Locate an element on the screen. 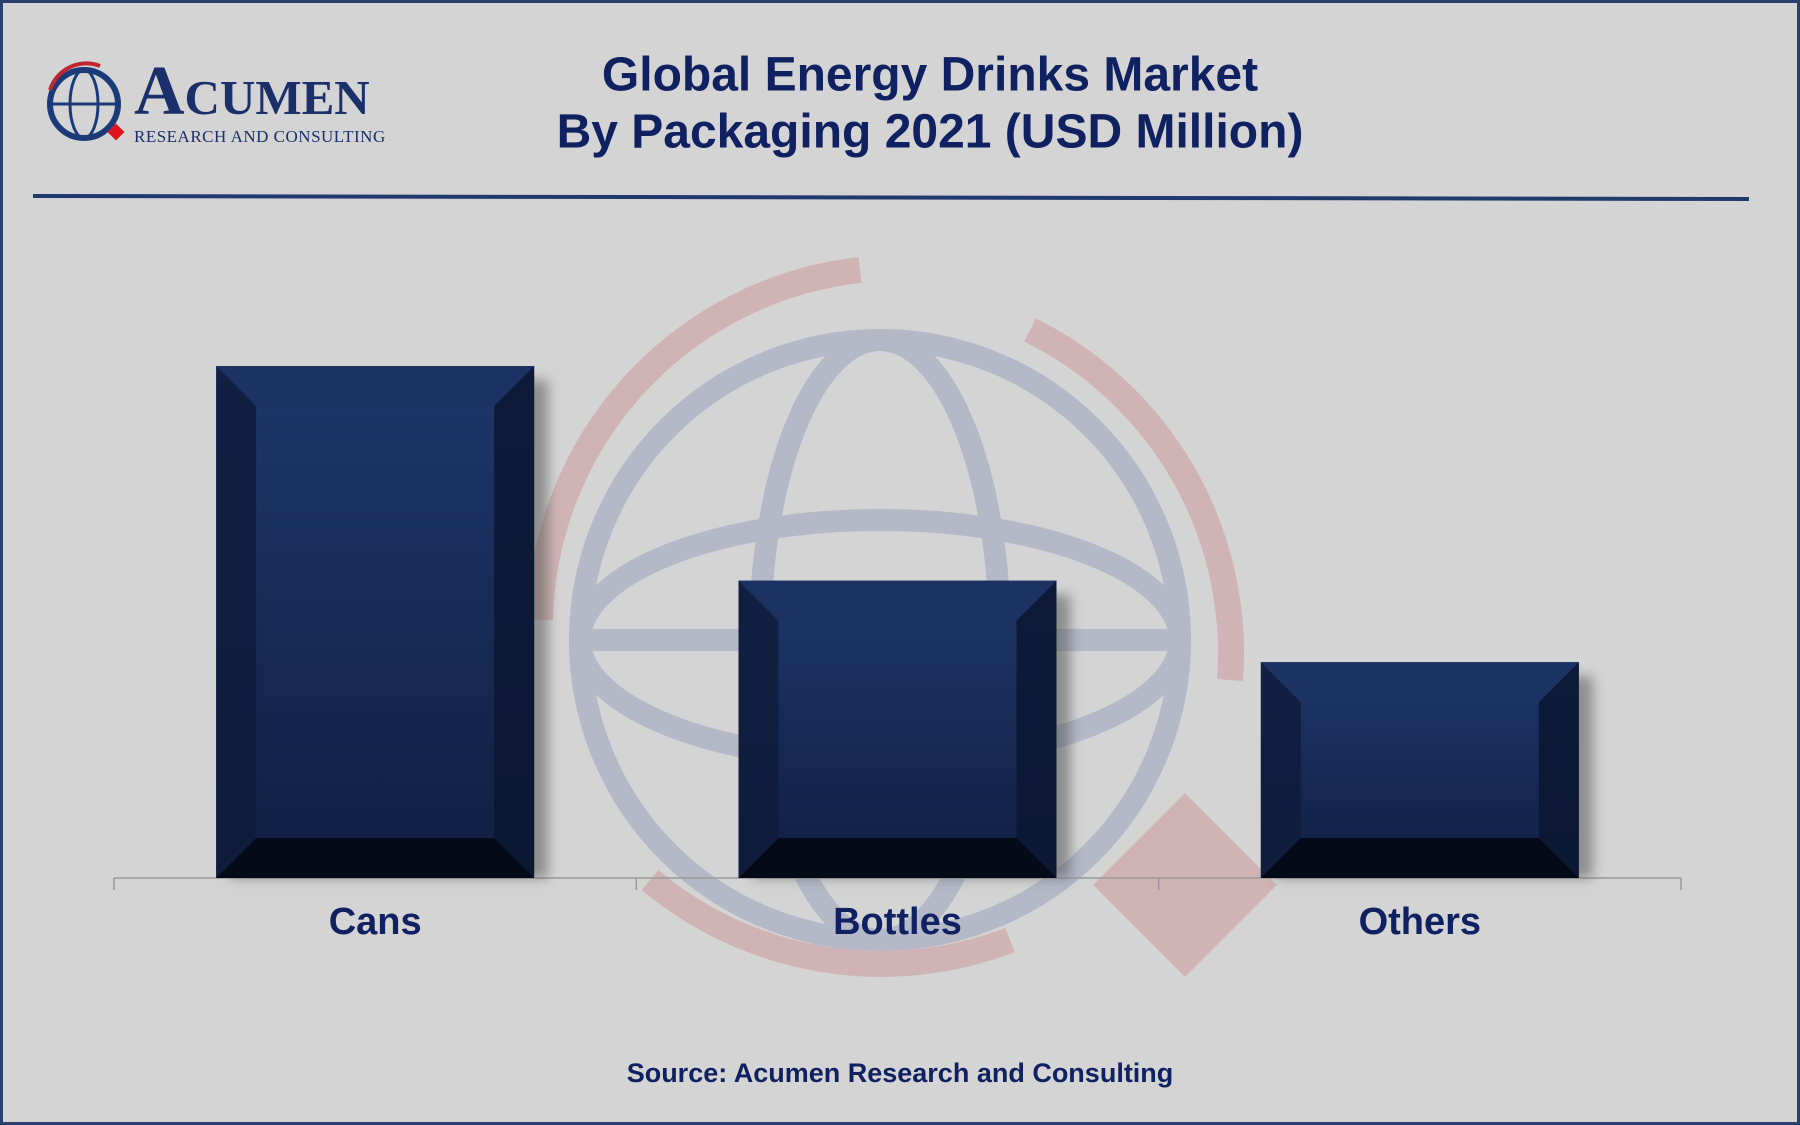 The height and width of the screenshot is (1125, 1800). x-tick-label: Bottles is located at coordinates (897, 922).